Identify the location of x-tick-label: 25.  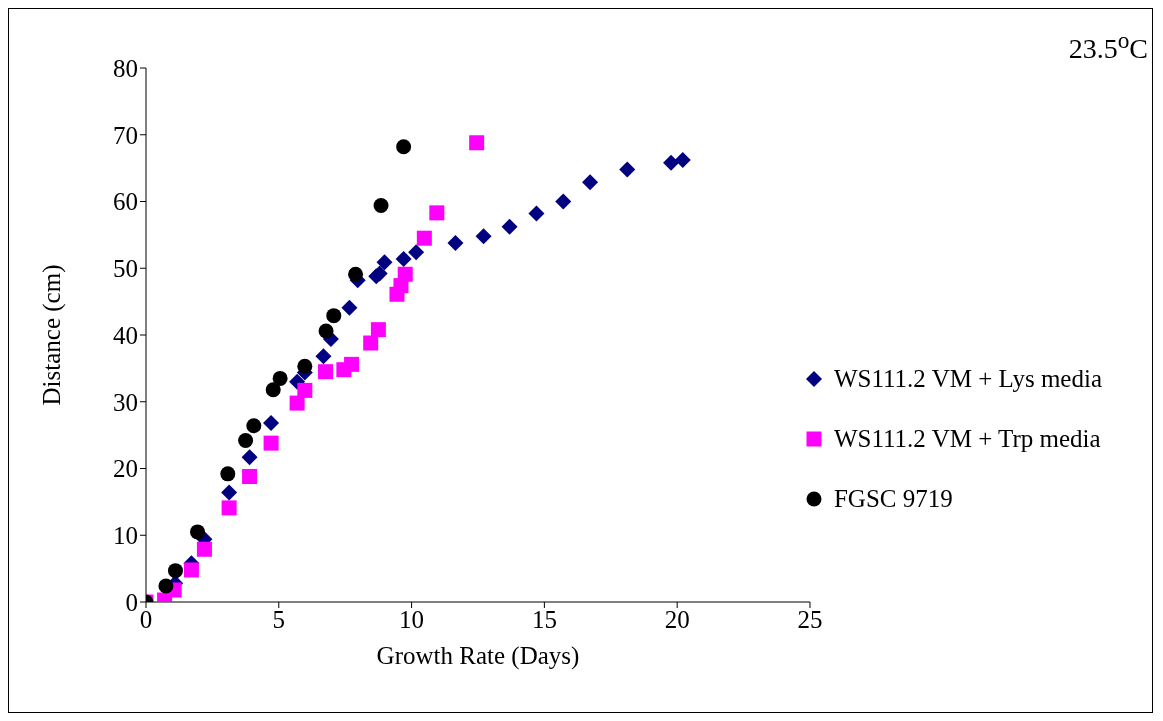
(810, 619).